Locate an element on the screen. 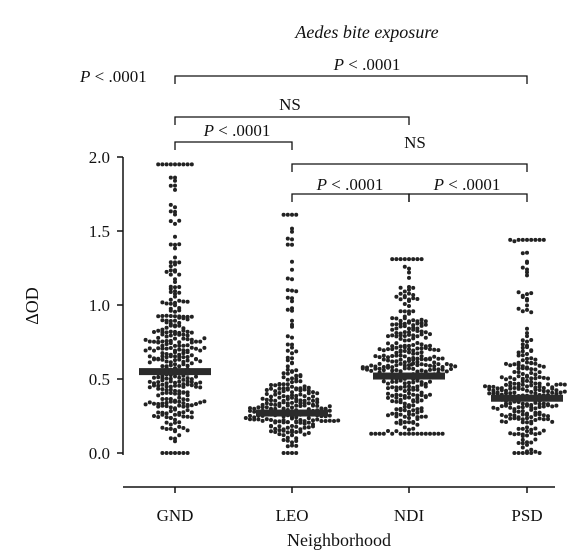 The height and width of the screenshot is (554, 573). significance-label: P < .0001 is located at coordinates (367, 64).